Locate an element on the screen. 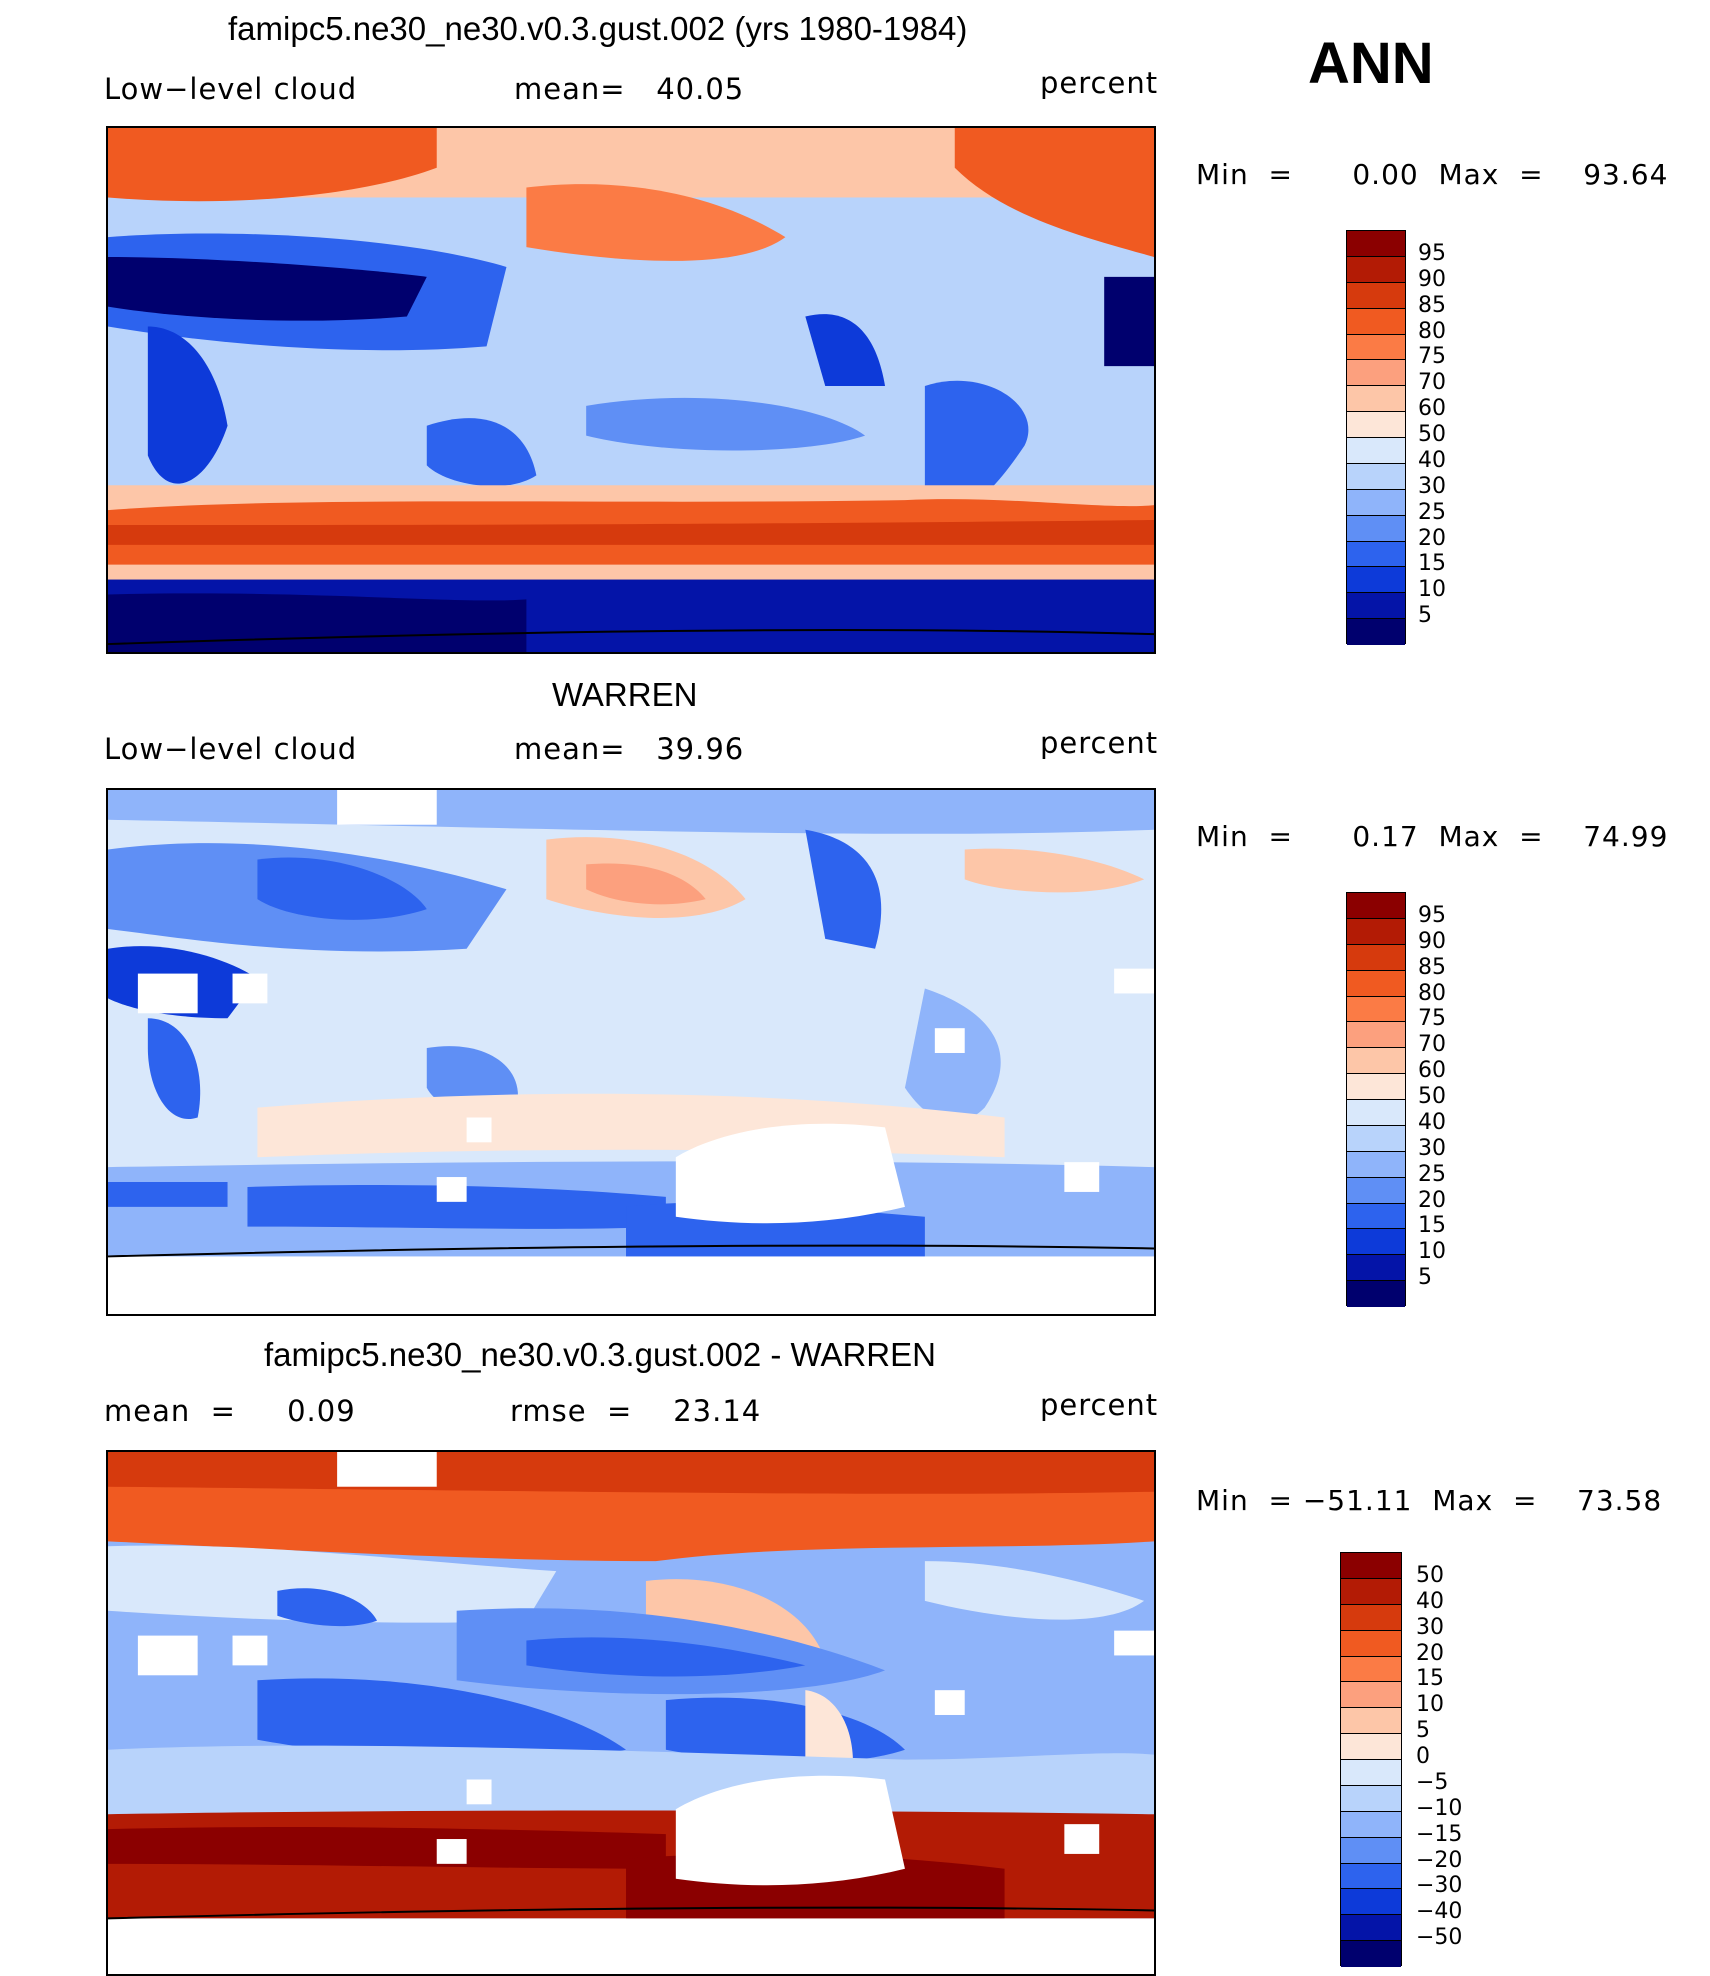 This screenshot has width=1710, height=1976. panel2-mean-label: mean= 39.96 is located at coordinates (629, 749).